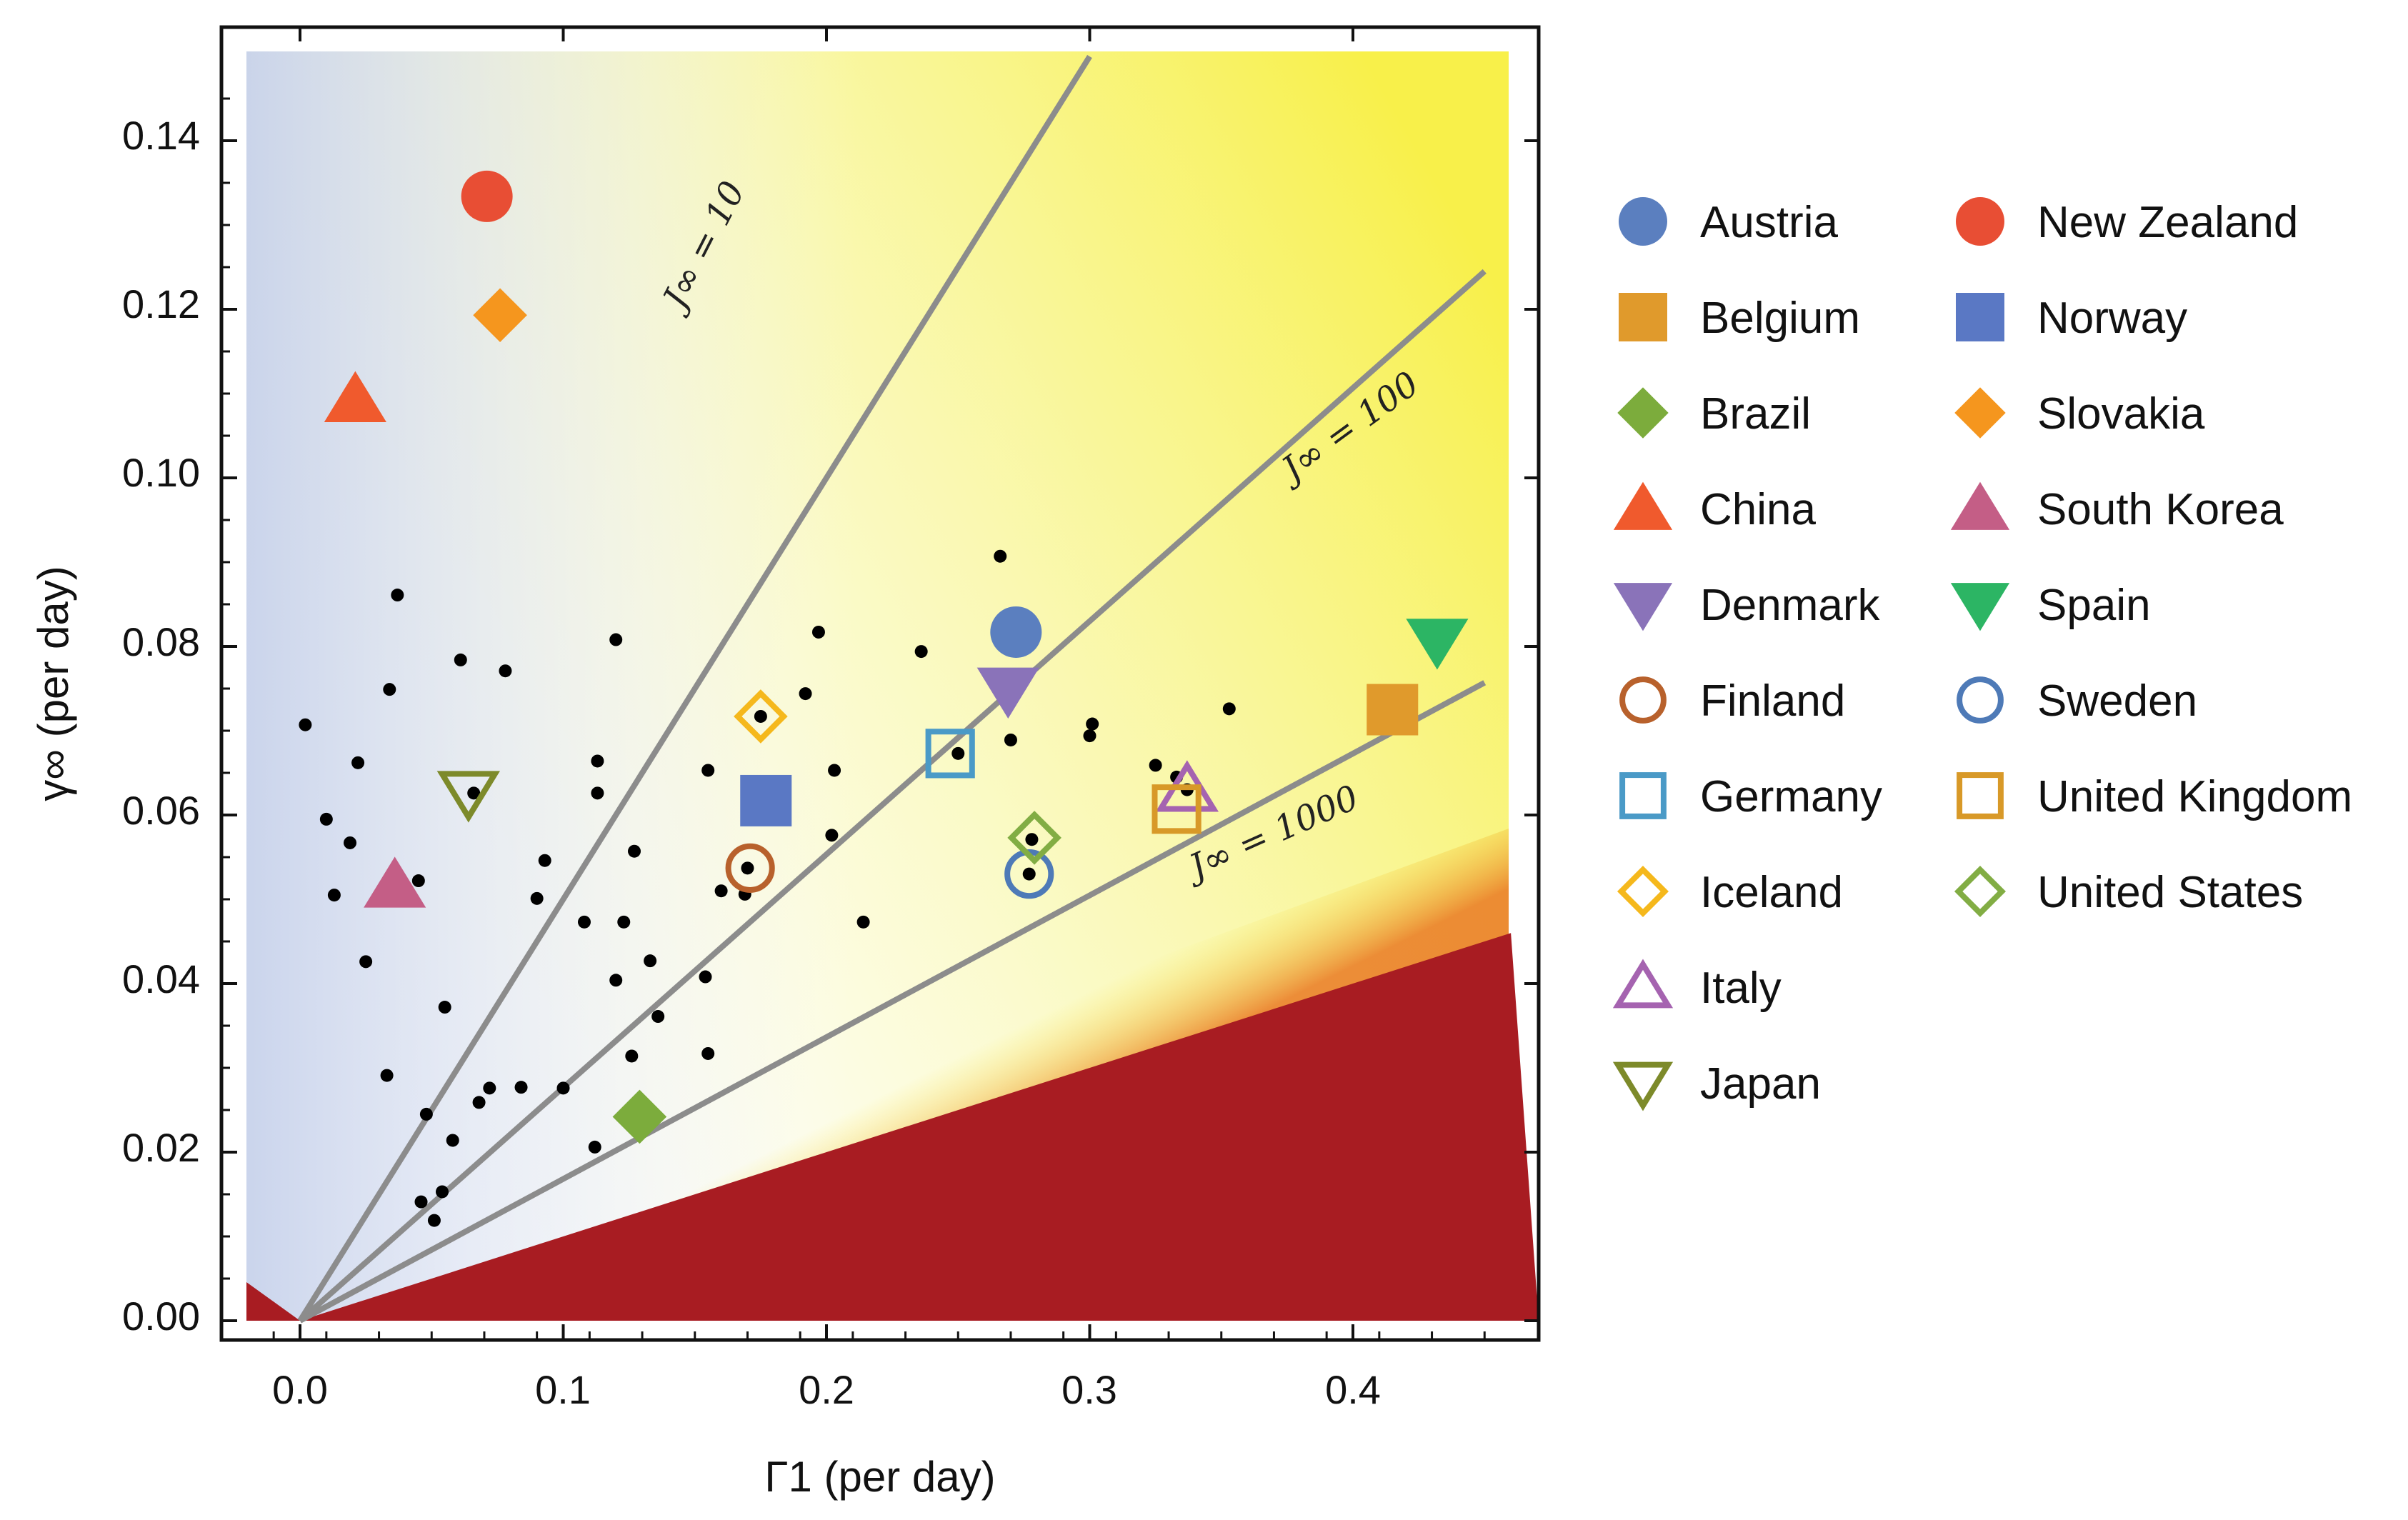 This screenshot has height=1520, width=2408. What do you see at coordinates (2170, 892) in the screenshot?
I see `legend-label-united-states: United States` at bounding box center [2170, 892].